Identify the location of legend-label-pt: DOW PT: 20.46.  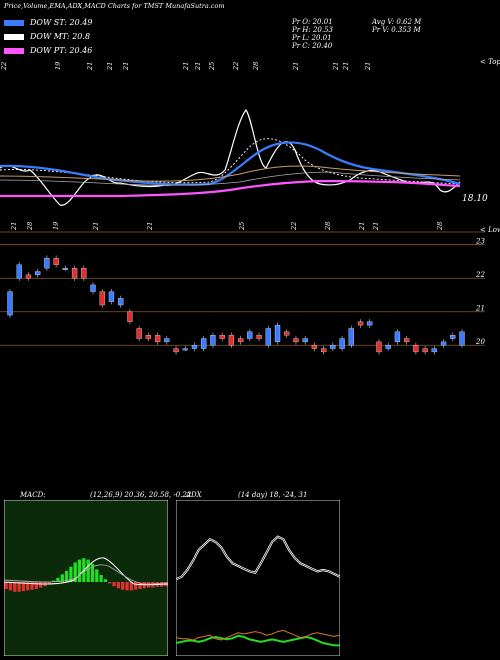
(61, 50).